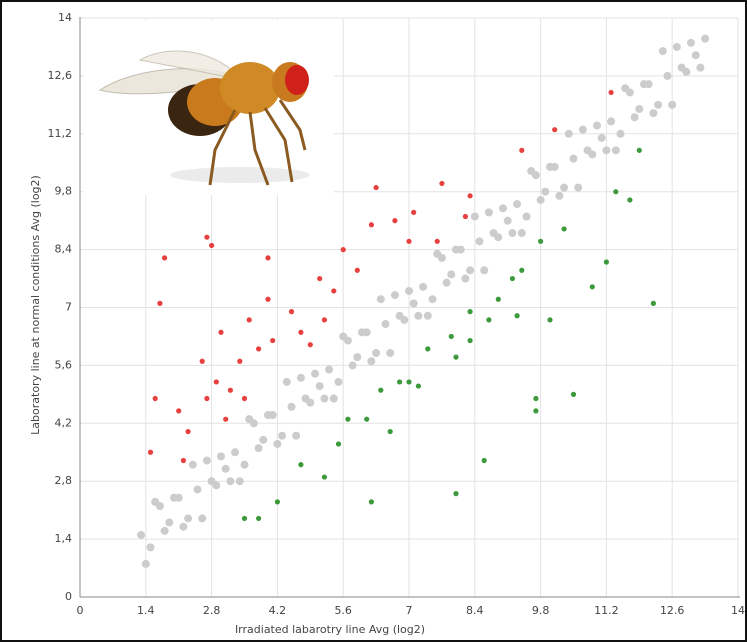 This screenshot has height=642, width=747. What do you see at coordinates (64, 249) in the screenshot?
I see `y-tick-label: 8,4` at bounding box center [64, 249].